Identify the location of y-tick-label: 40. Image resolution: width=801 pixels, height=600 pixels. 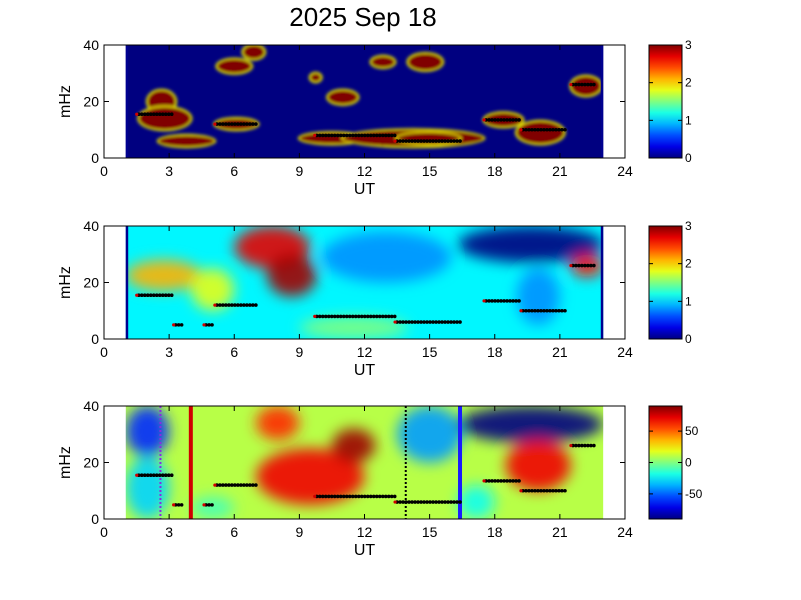
(91, 45).